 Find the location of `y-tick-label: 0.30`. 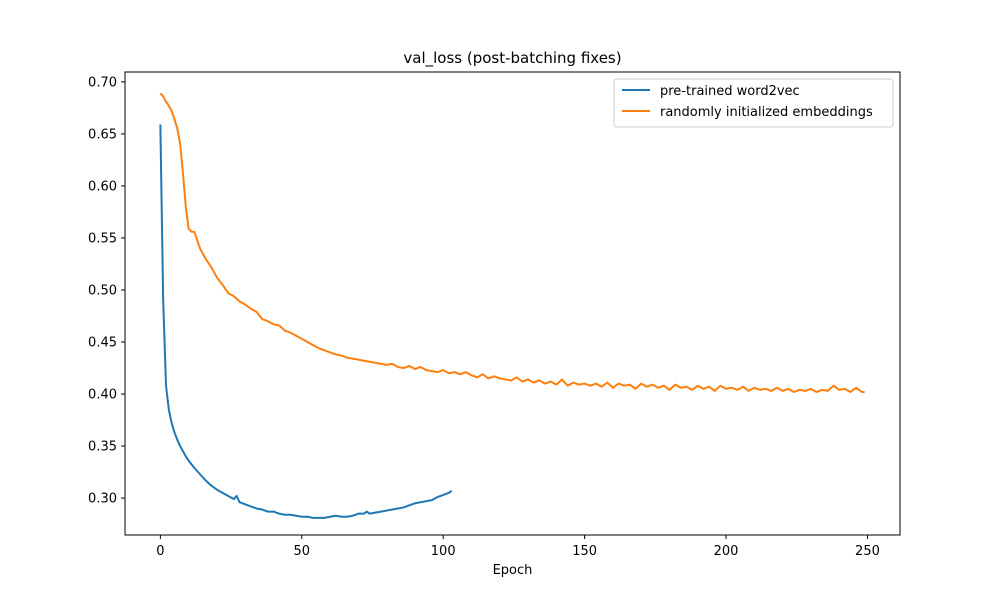

y-tick-label: 0.30 is located at coordinates (102, 499).